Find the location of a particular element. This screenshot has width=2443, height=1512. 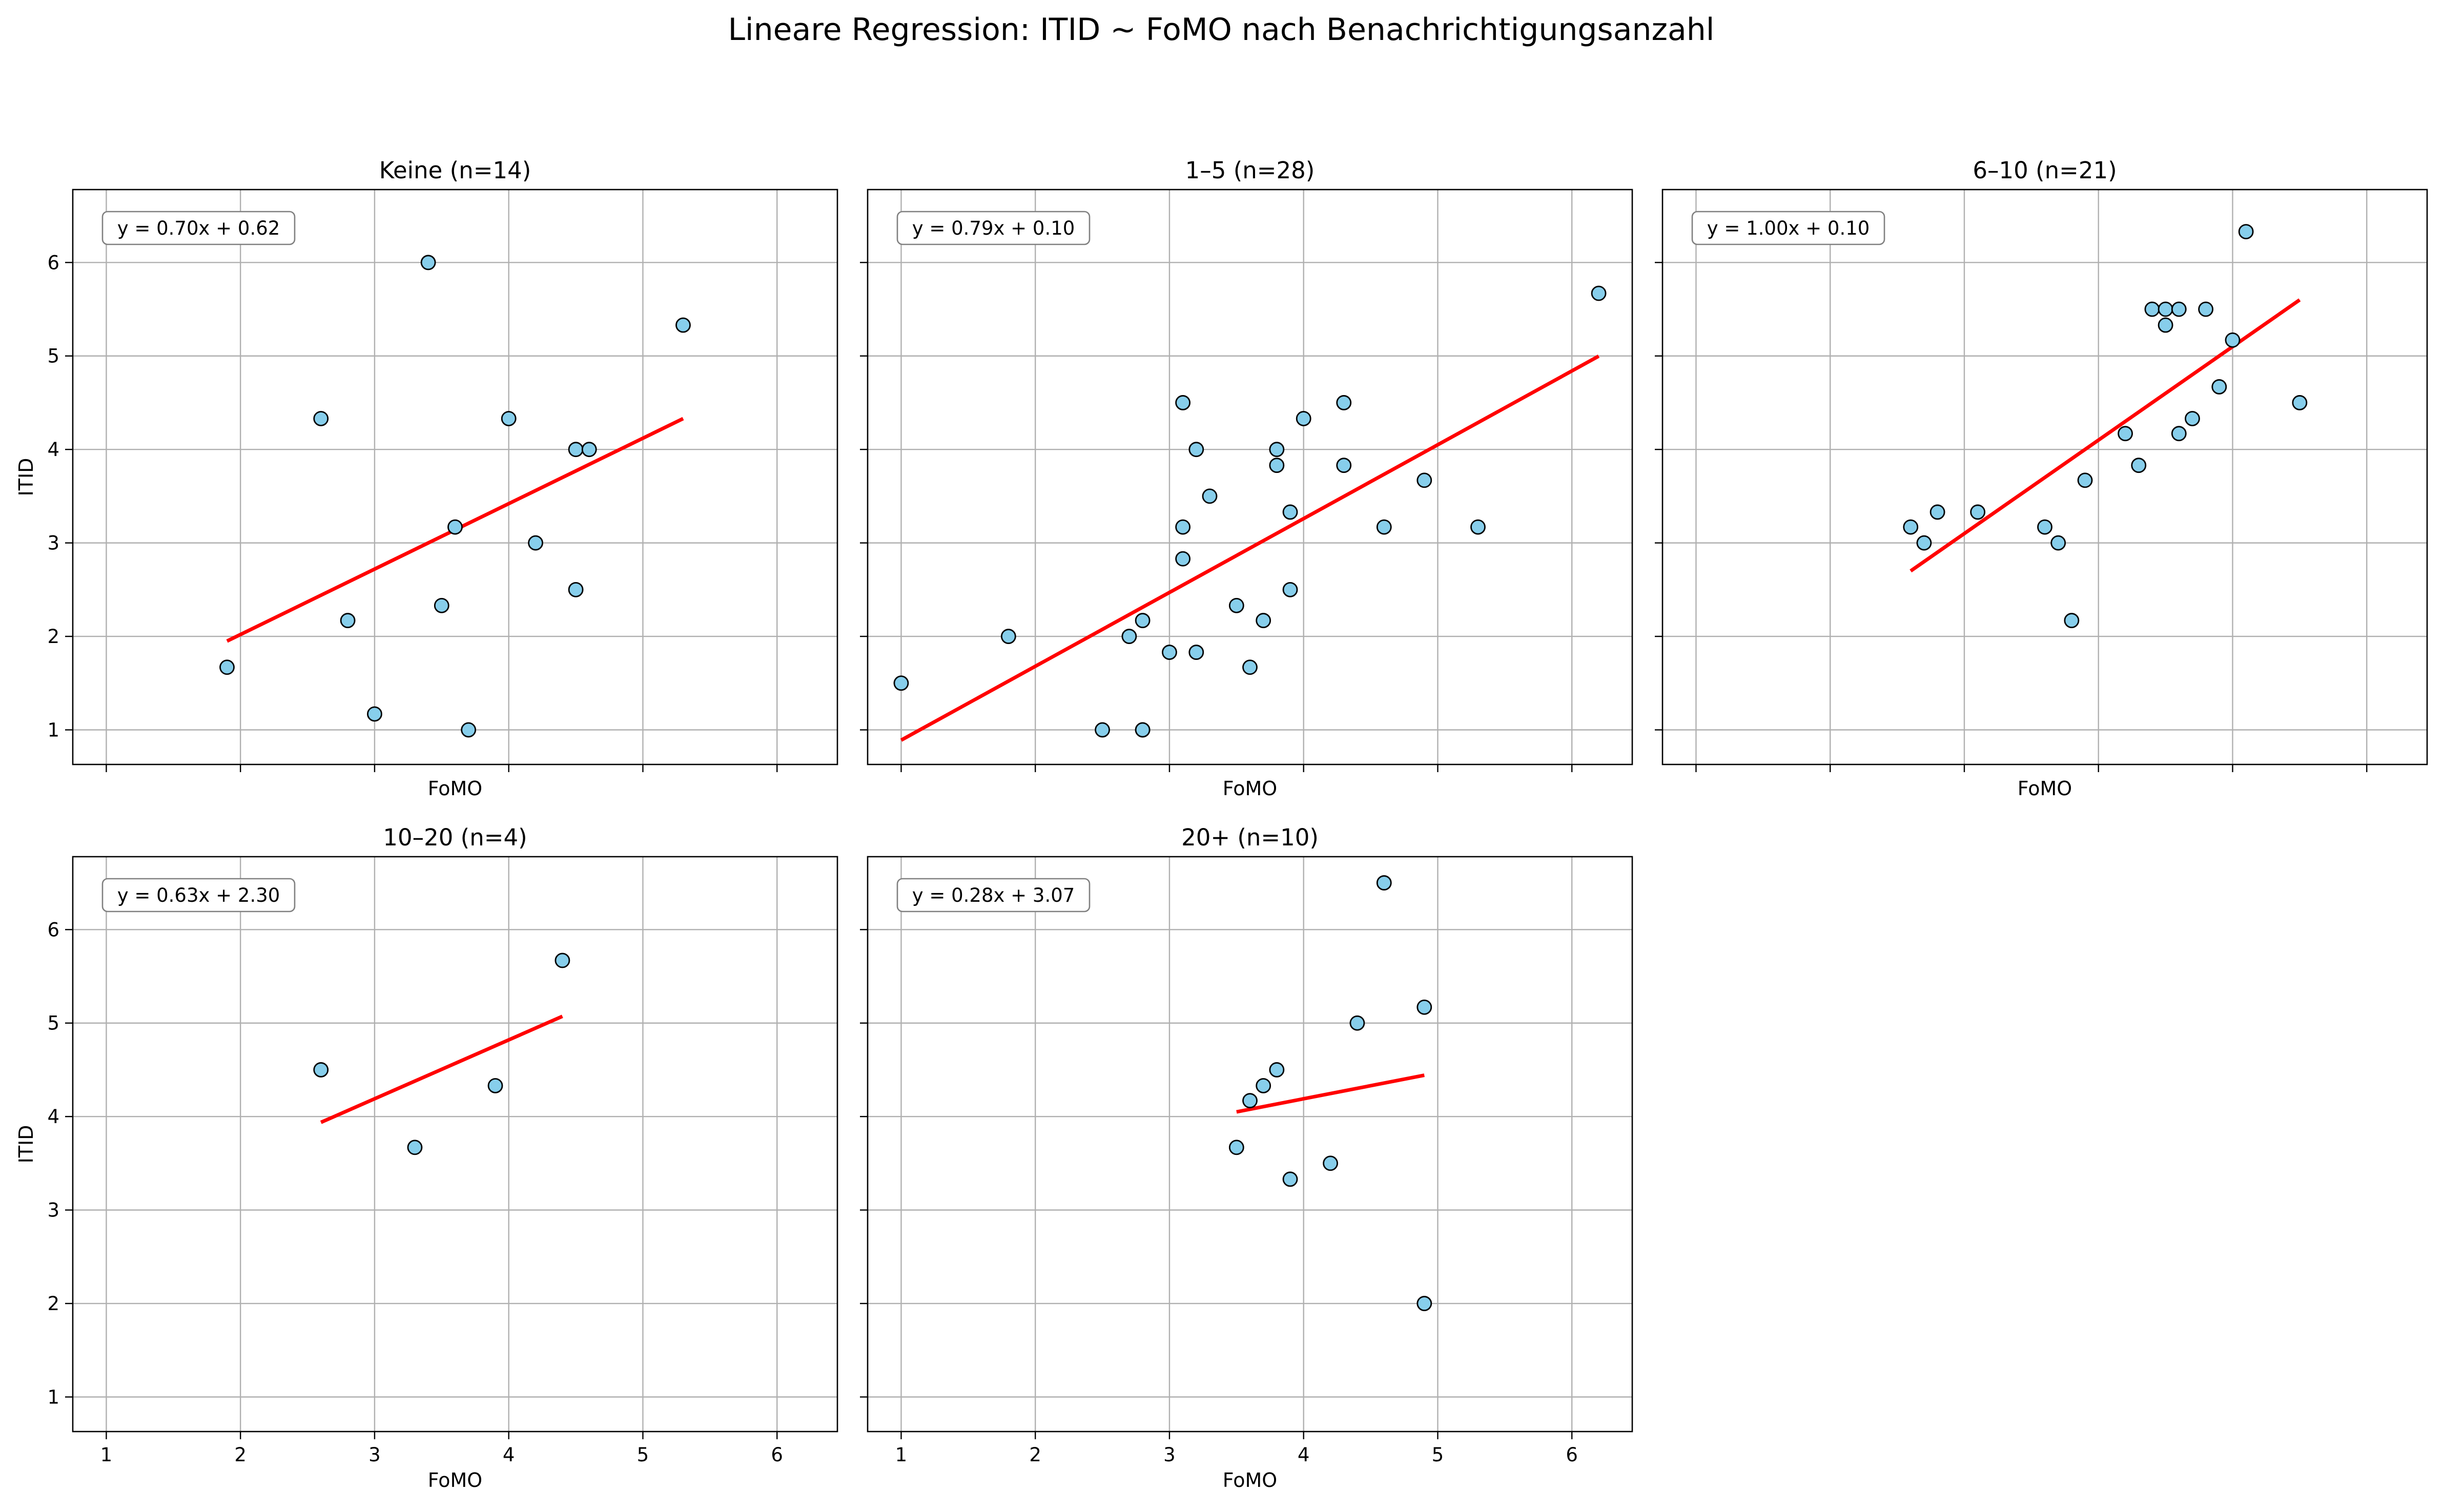

regression-equation: y = 0.70x + 0.62 is located at coordinates (199, 228).